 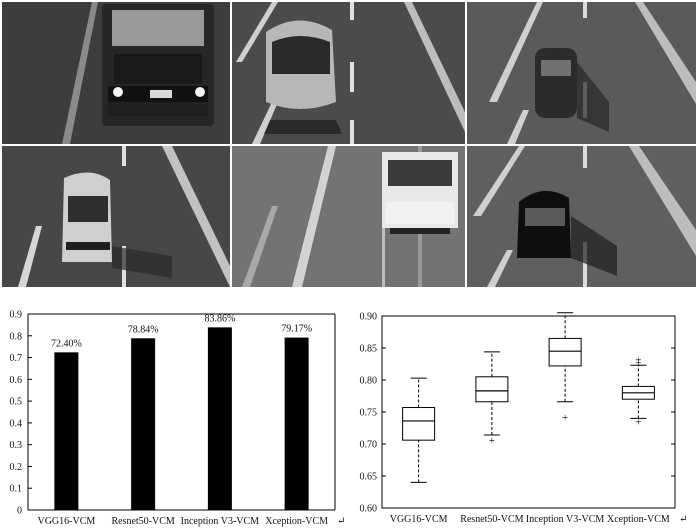 What do you see at coordinates (491, 519) in the screenshot?
I see `box-xtick-label: Resnet50-VCM` at bounding box center [491, 519].